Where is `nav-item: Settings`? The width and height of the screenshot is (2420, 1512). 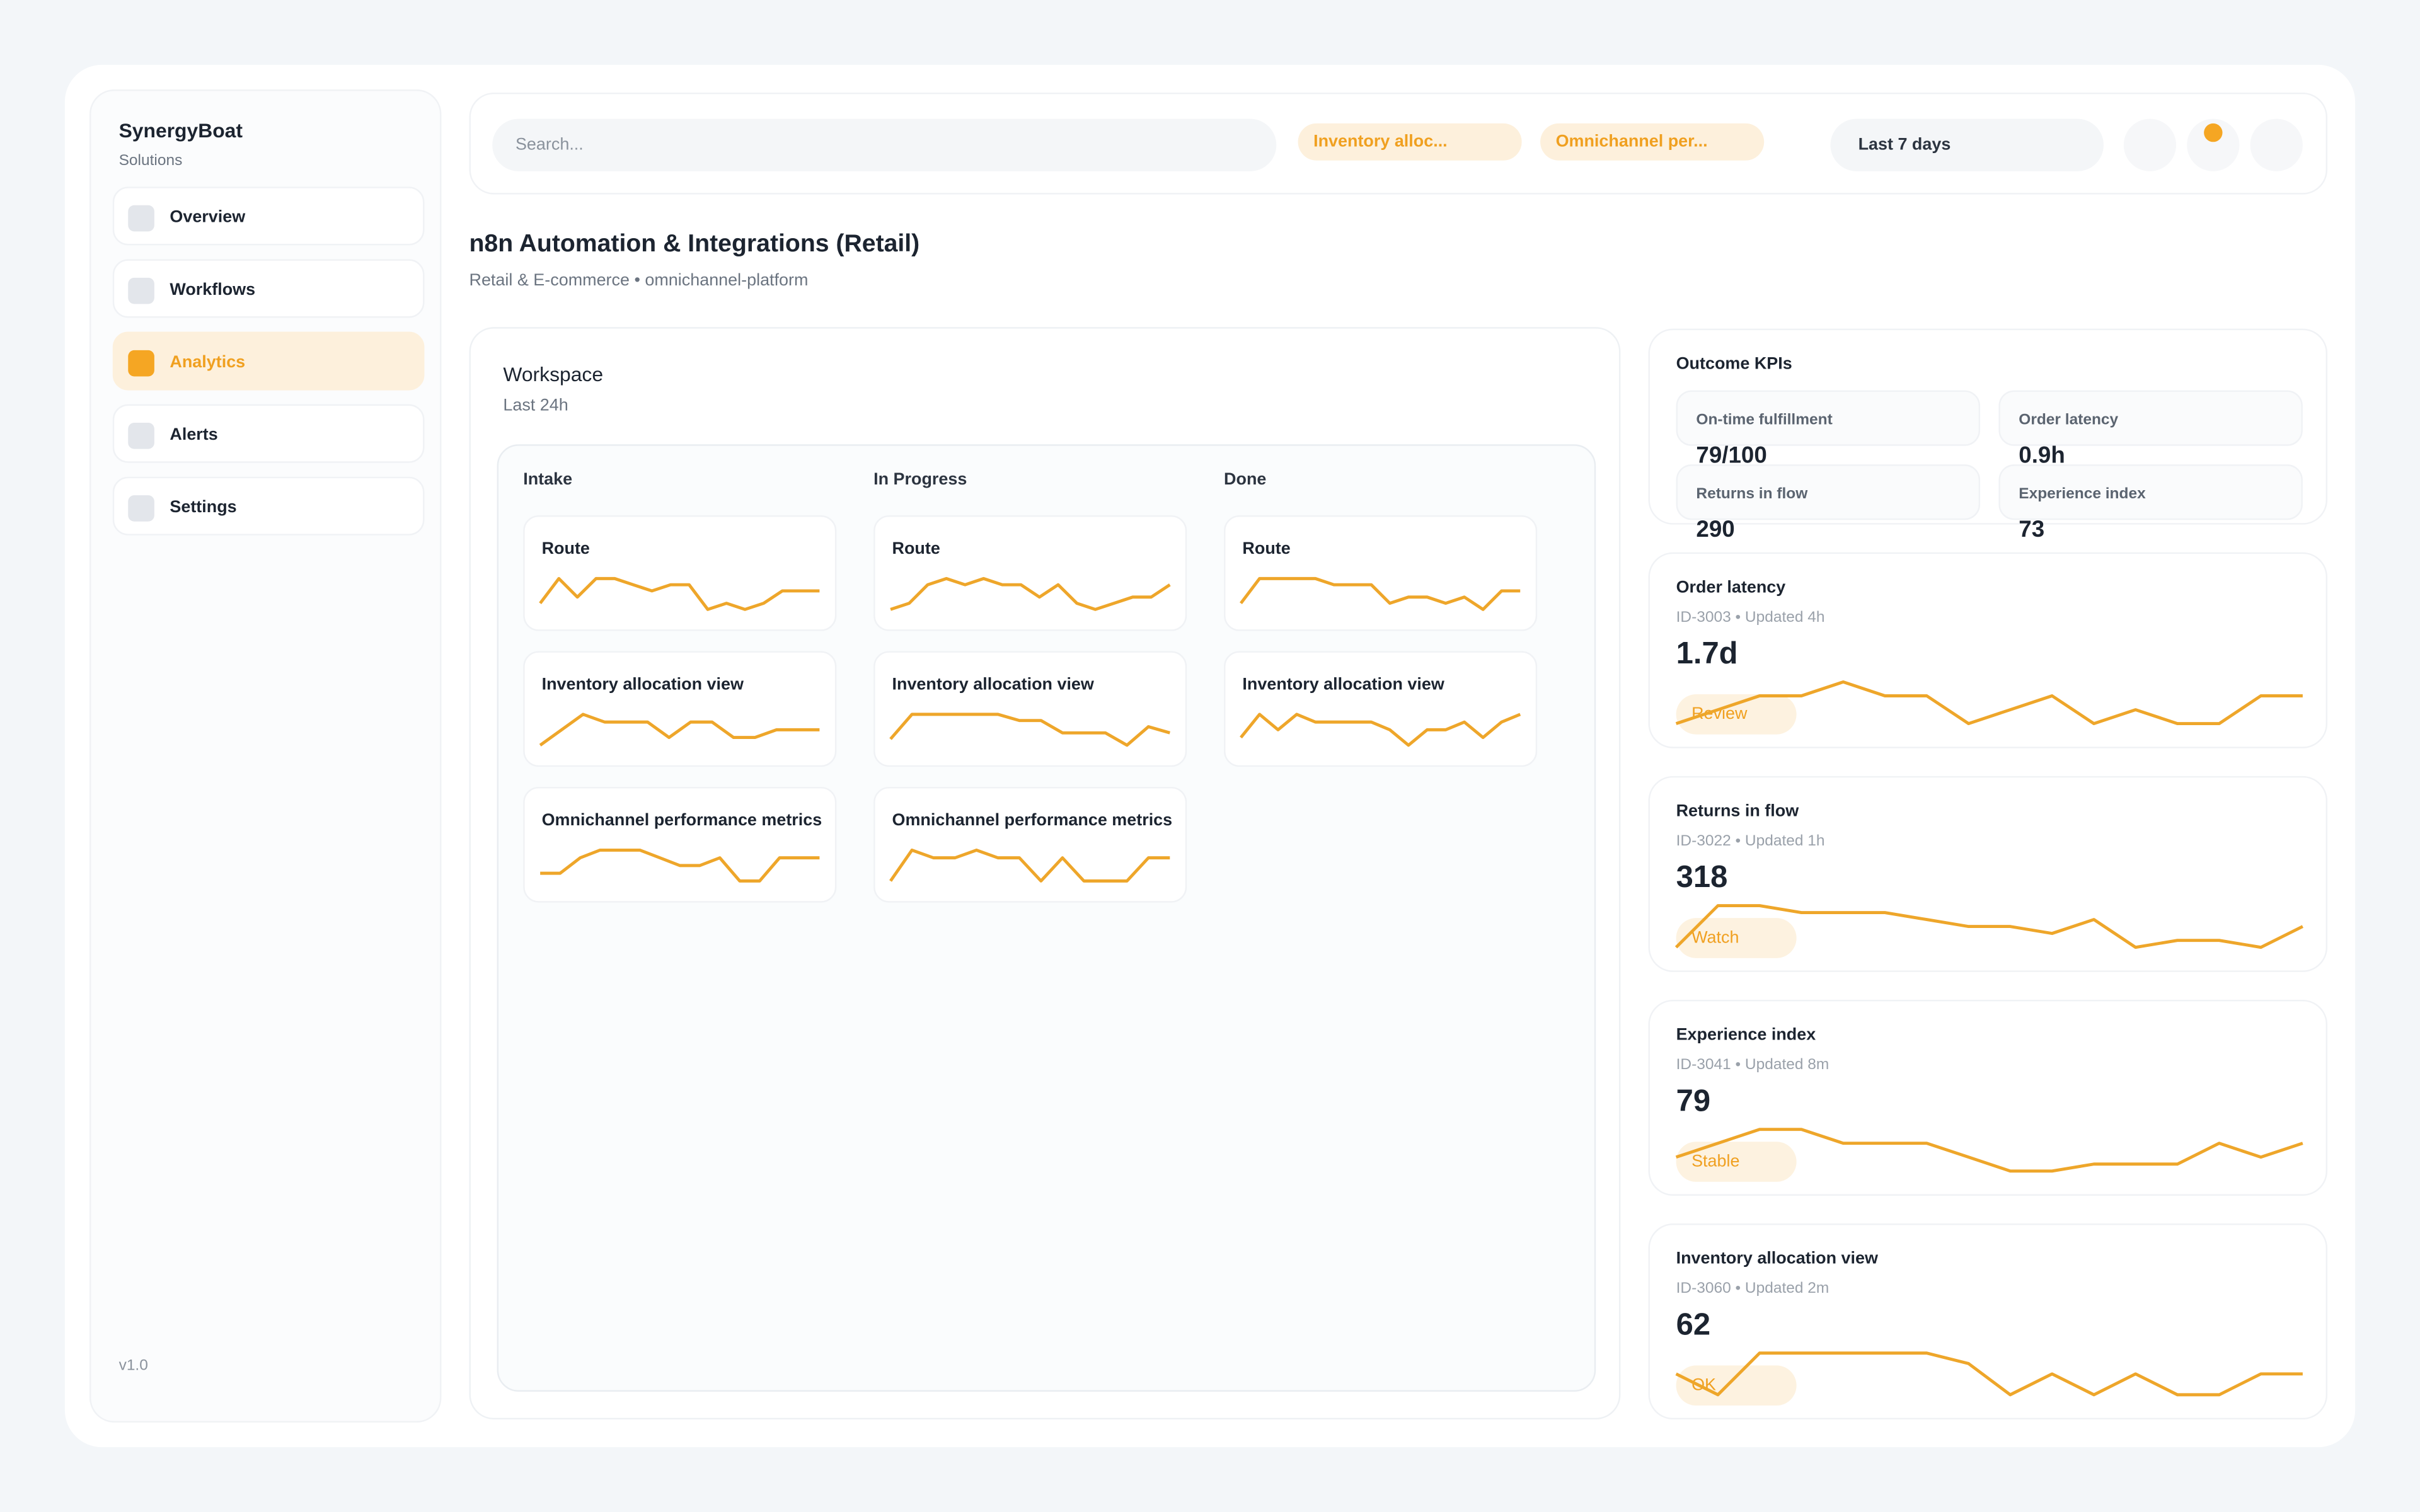
nav-item: Settings is located at coordinates (269, 506).